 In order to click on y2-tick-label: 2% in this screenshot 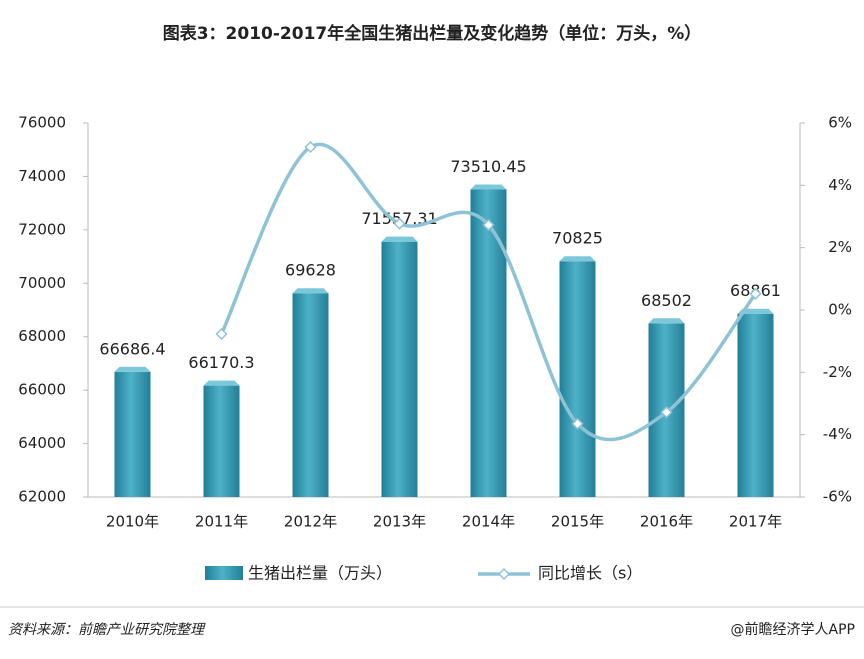, I will do `click(840, 247)`.